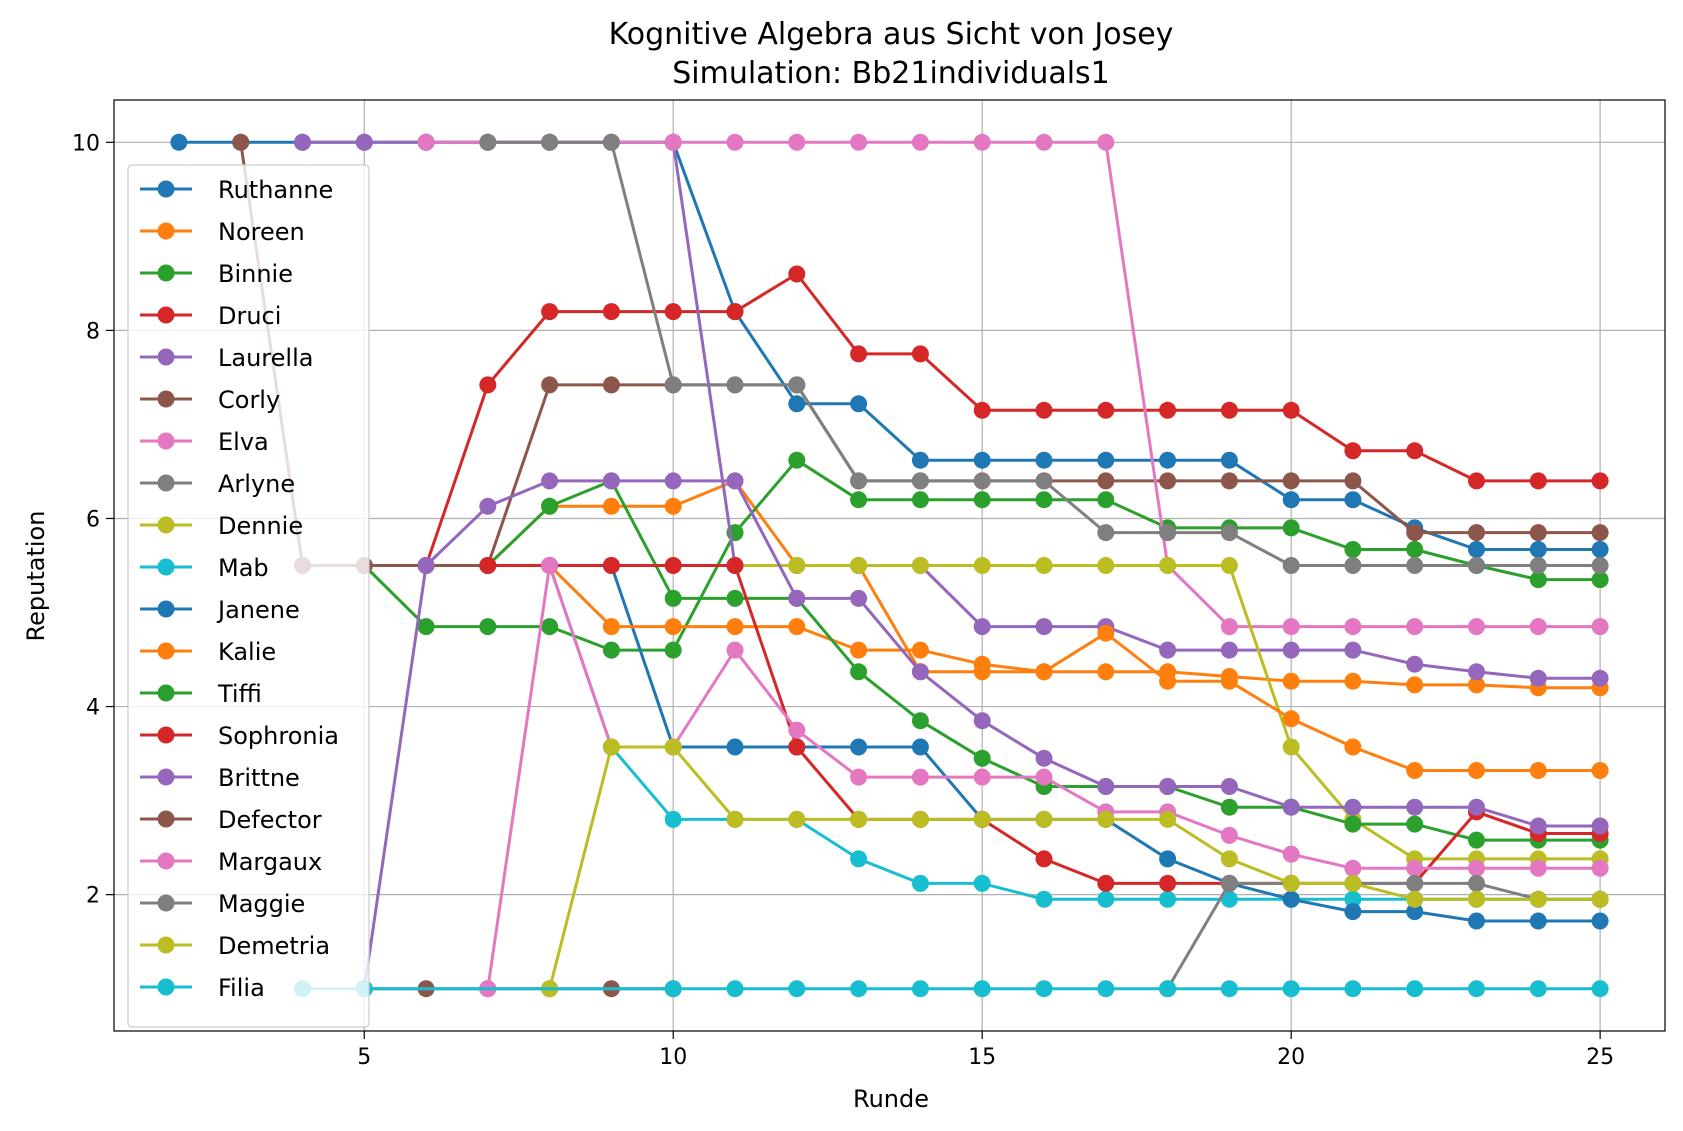  What do you see at coordinates (243, 442) in the screenshot?
I see `legend-label: Elva` at bounding box center [243, 442].